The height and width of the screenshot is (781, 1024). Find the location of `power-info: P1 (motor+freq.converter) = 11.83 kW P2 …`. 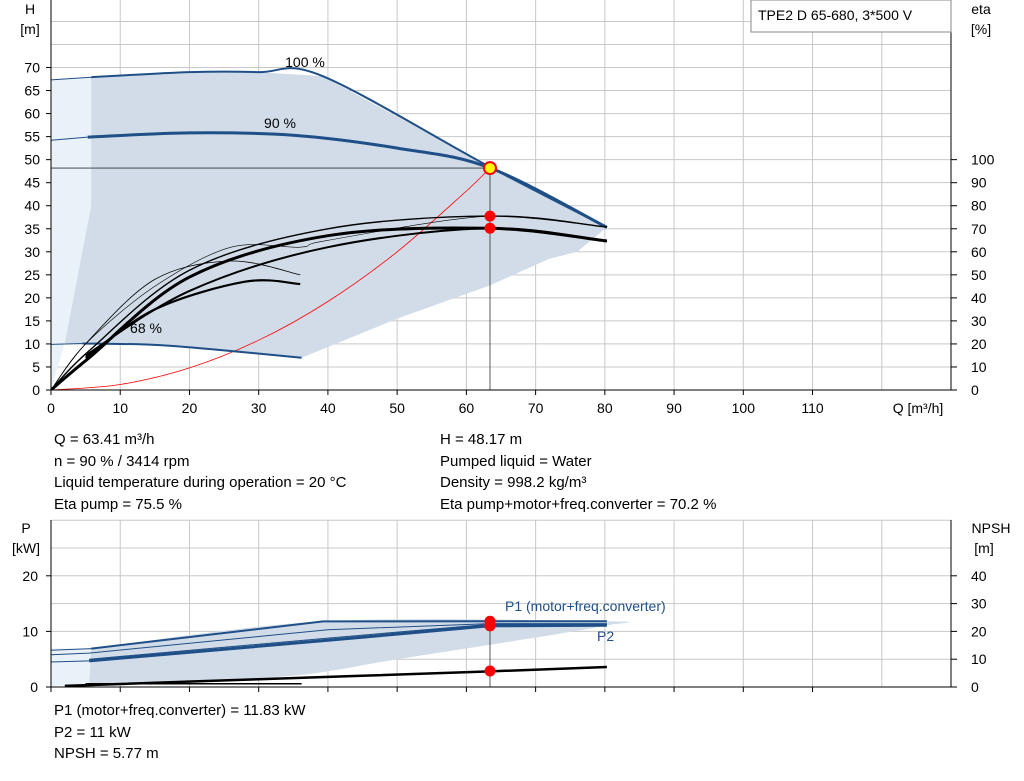

power-info: P1 (motor+freq.converter) = 11.83 kW P2 … is located at coordinates (180, 732).